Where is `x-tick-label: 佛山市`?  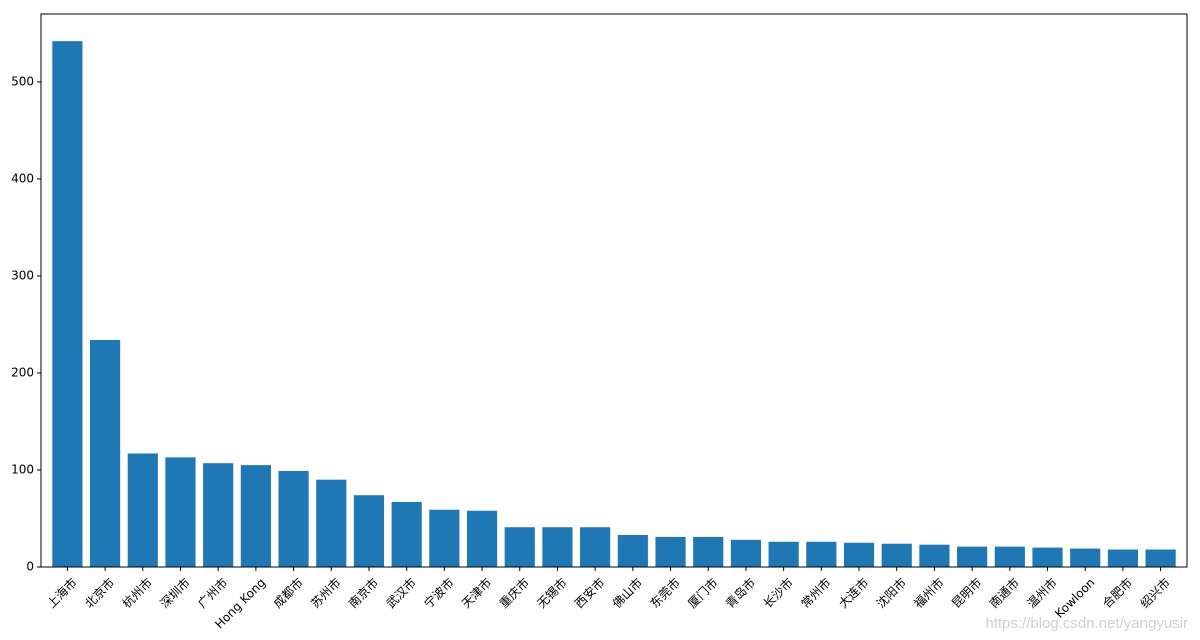
x-tick-label: 佛山市 is located at coordinates (627, 593).